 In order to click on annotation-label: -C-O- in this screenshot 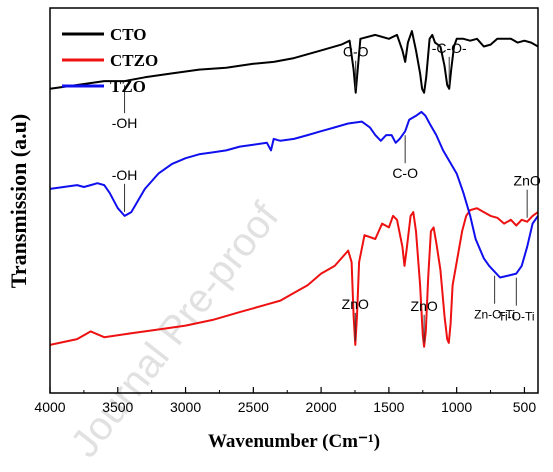, I will do `click(449, 48)`.